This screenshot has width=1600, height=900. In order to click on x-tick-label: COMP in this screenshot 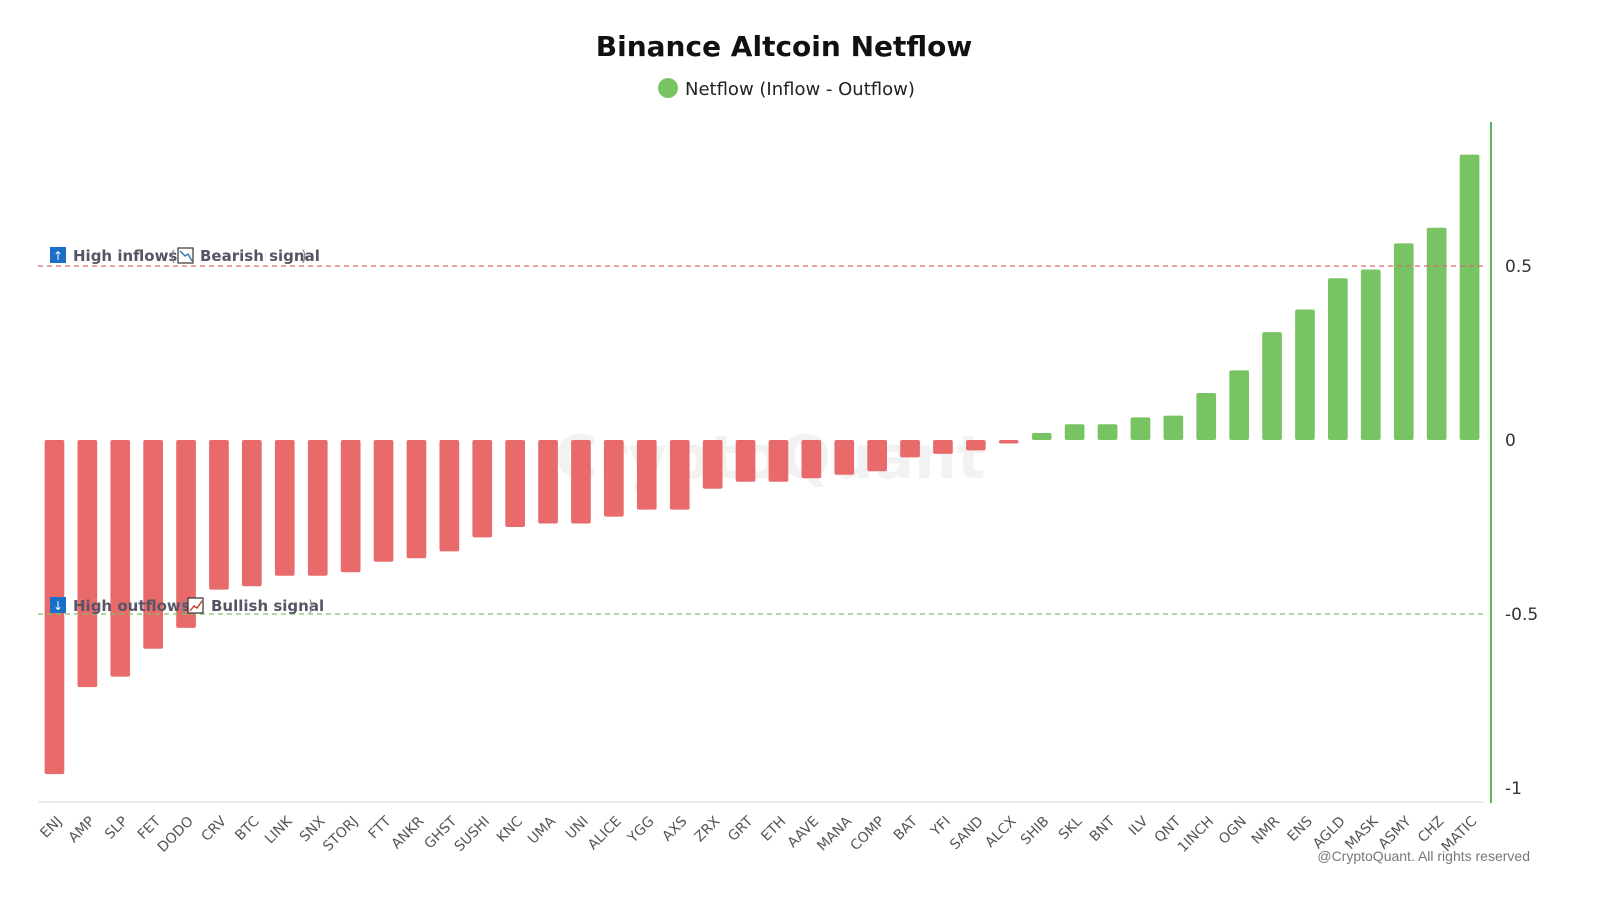, I will do `click(867, 834)`.